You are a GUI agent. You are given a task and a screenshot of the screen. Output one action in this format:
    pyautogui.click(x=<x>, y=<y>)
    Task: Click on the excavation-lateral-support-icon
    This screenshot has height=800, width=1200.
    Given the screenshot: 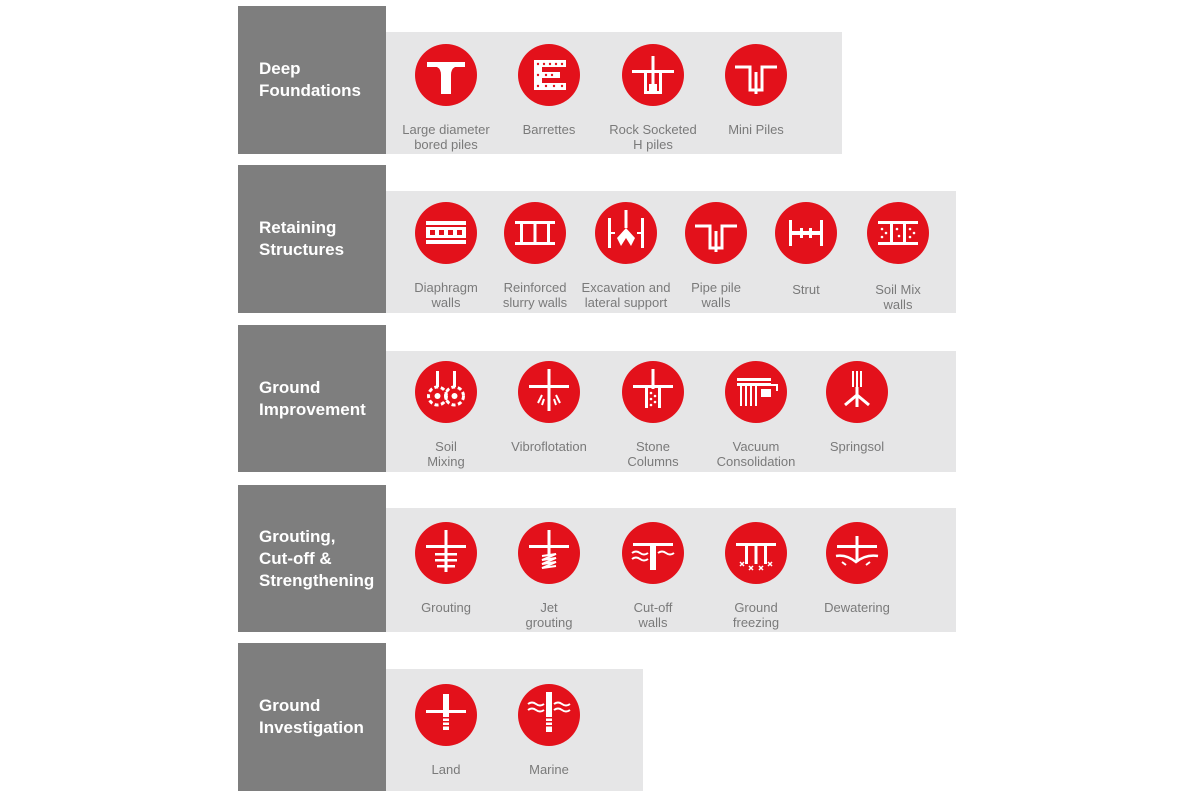 What is the action you would take?
    pyautogui.click(x=626, y=233)
    